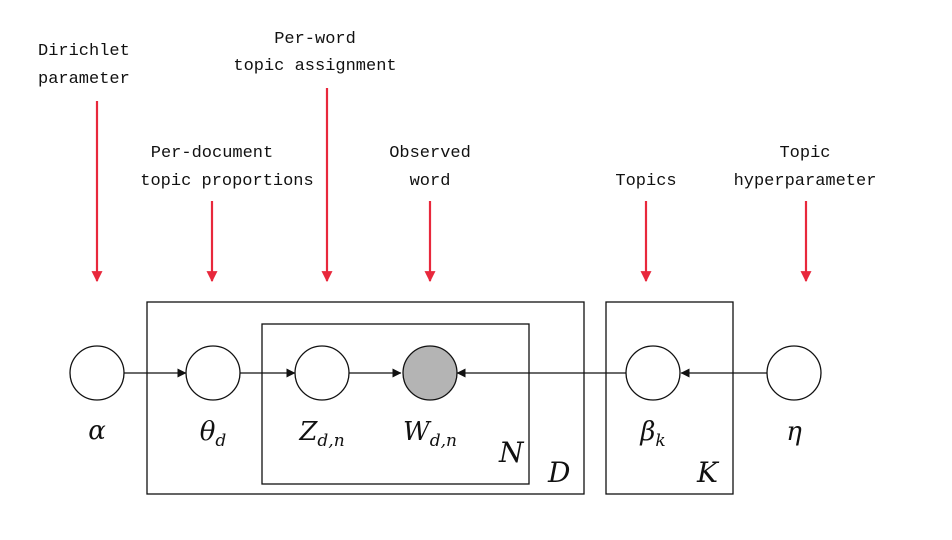 The height and width of the screenshot is (540, 952). I want to click on annotation-observed-word: Observed word, so click(430, 167).